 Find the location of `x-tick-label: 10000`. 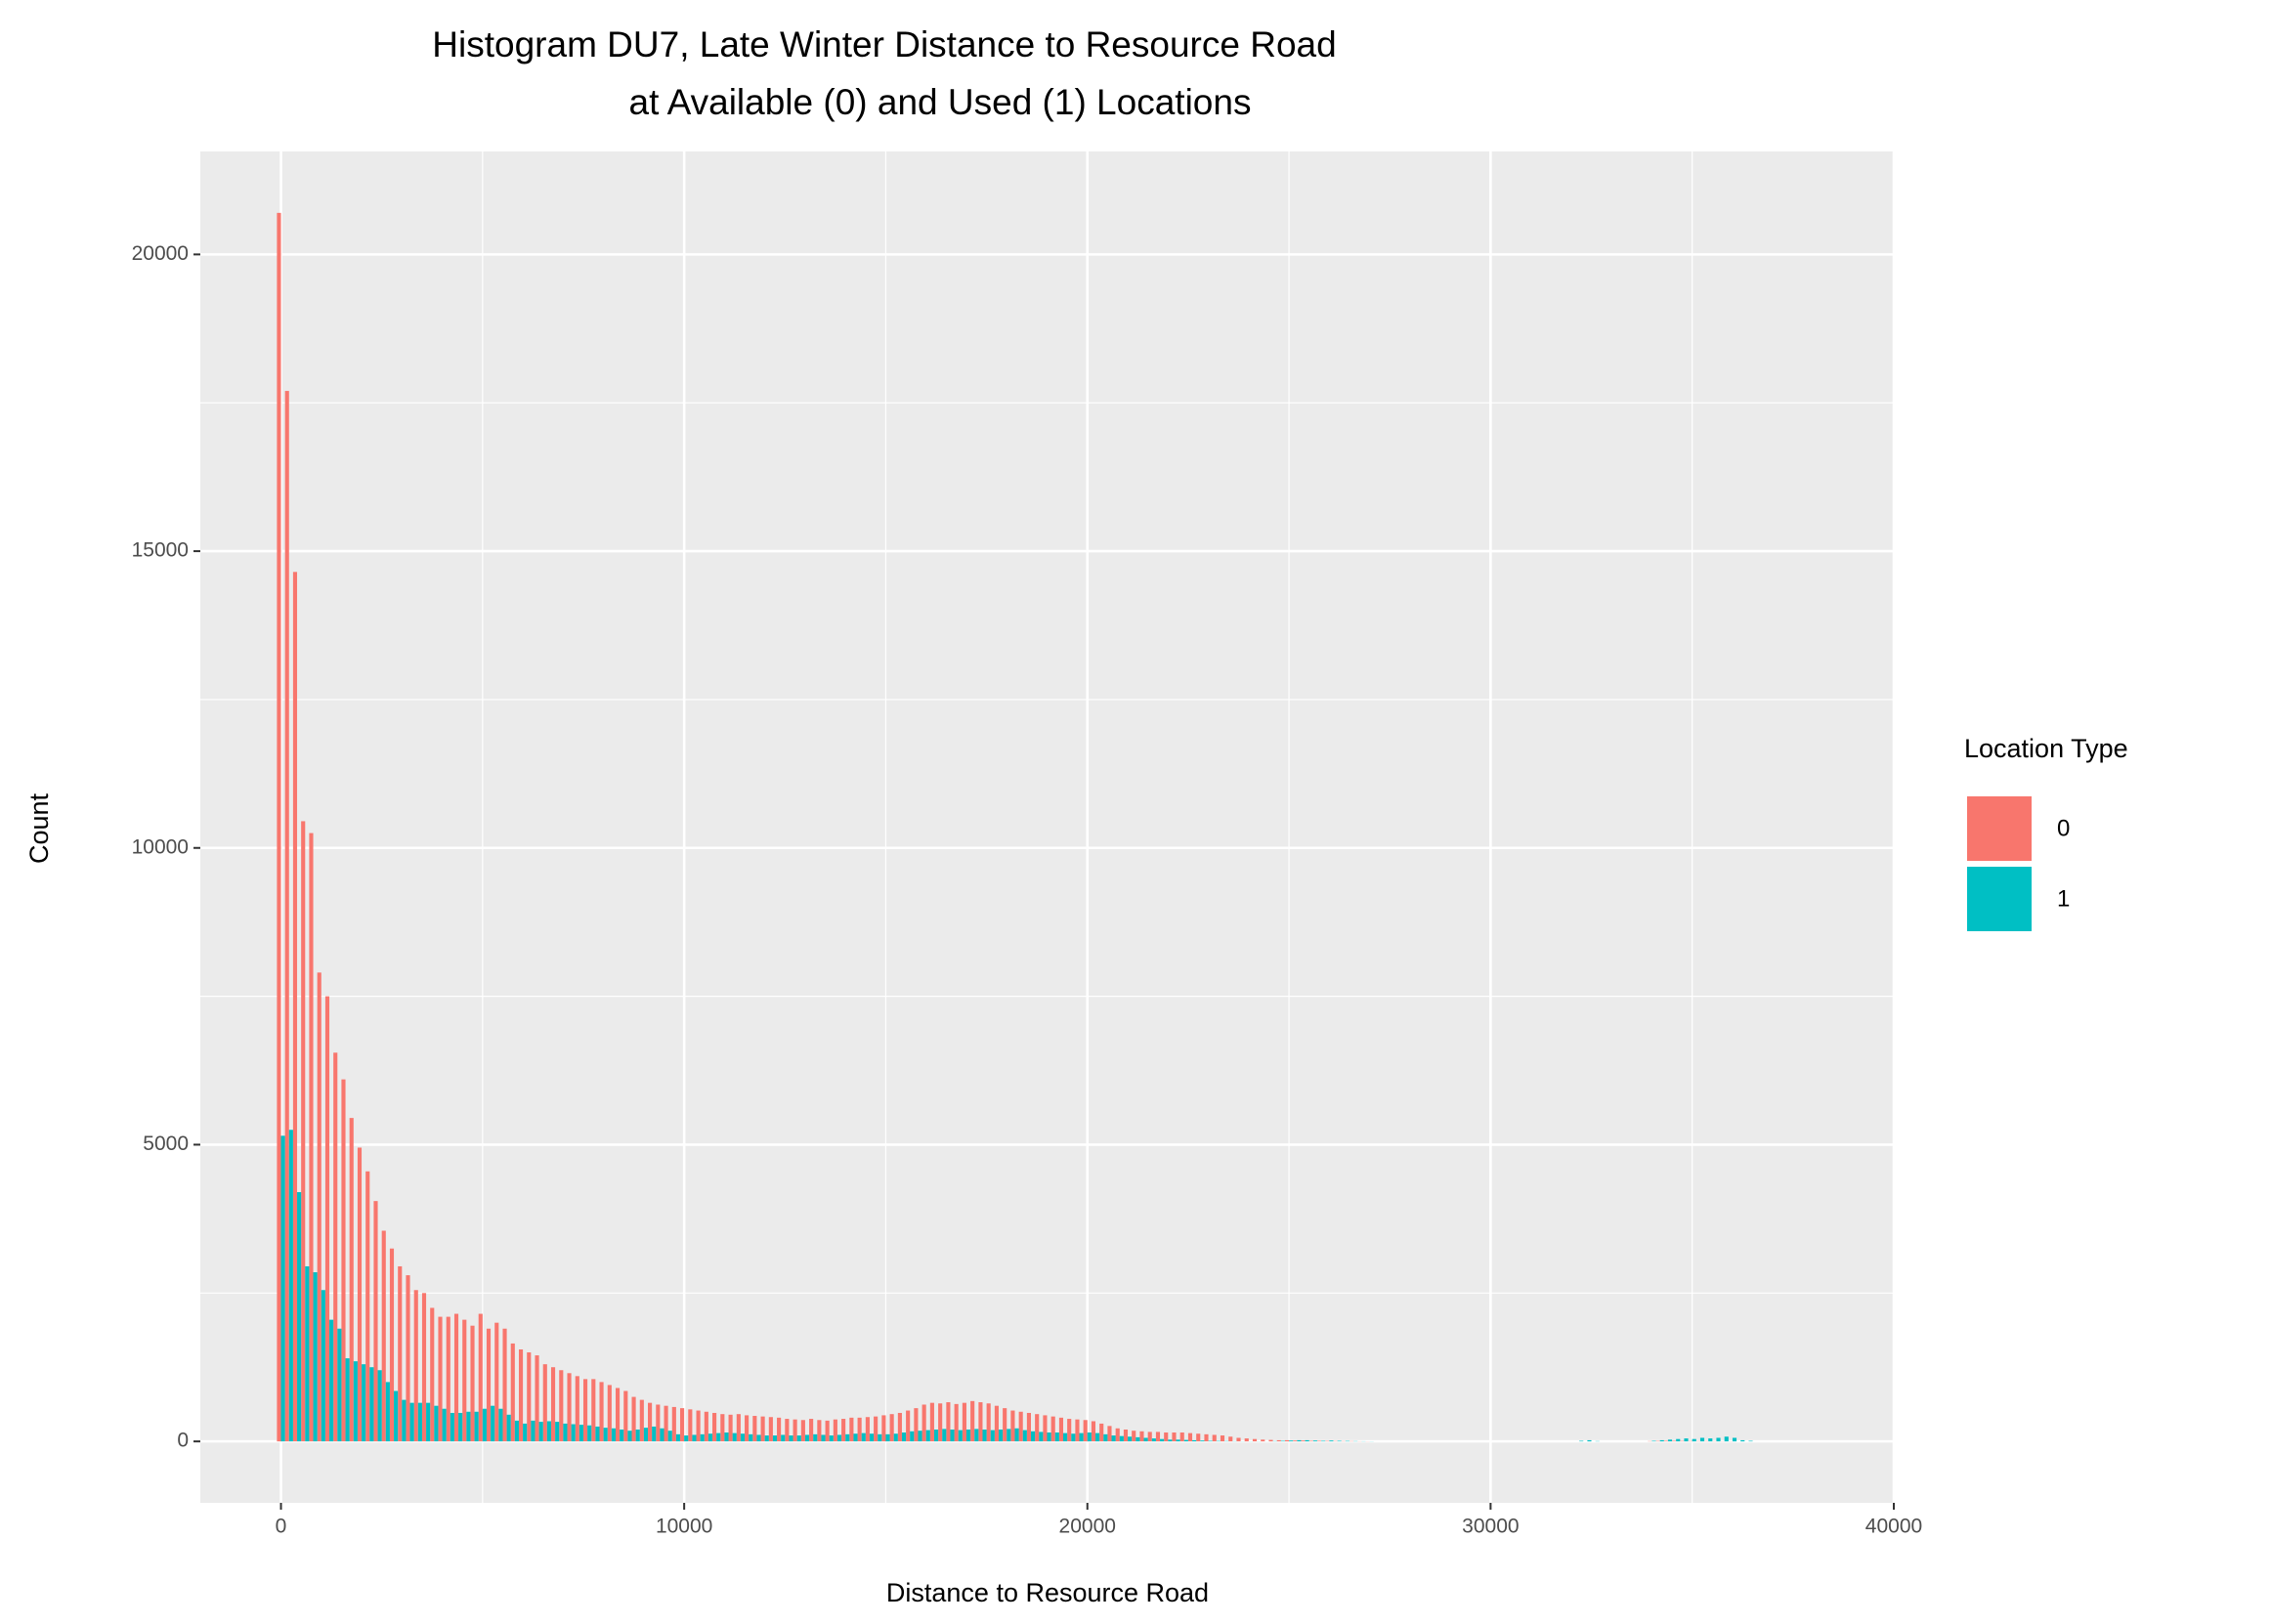

x-tick-label: 10000 is located at coordinates (684, 1527).